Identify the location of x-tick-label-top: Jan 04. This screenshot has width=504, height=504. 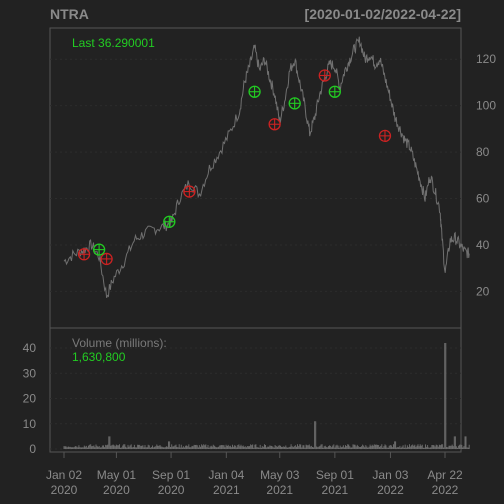
(226, 475).